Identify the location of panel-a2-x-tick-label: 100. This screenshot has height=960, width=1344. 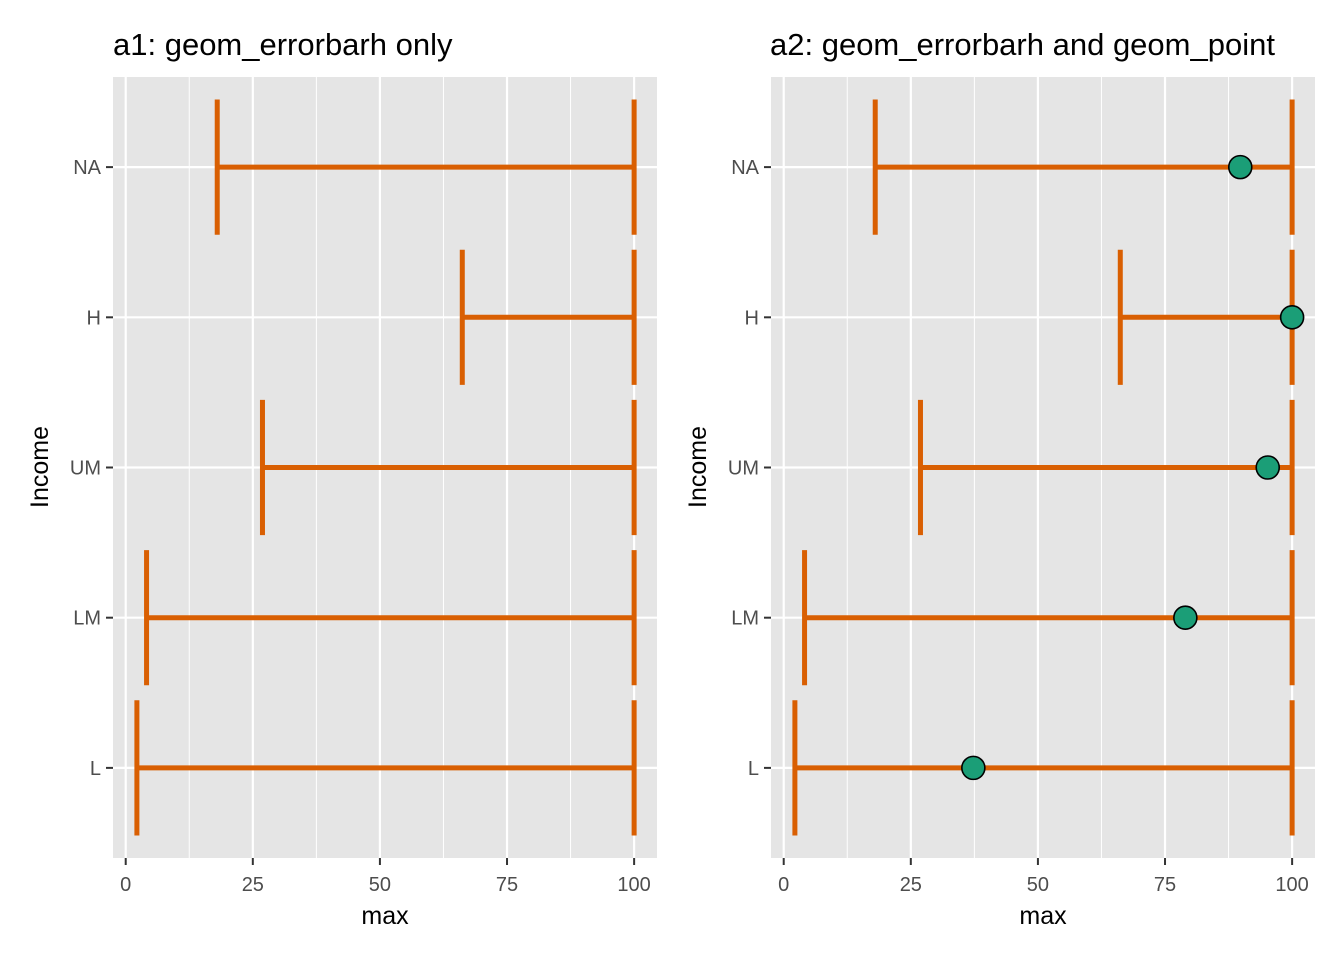
(1291, 885).